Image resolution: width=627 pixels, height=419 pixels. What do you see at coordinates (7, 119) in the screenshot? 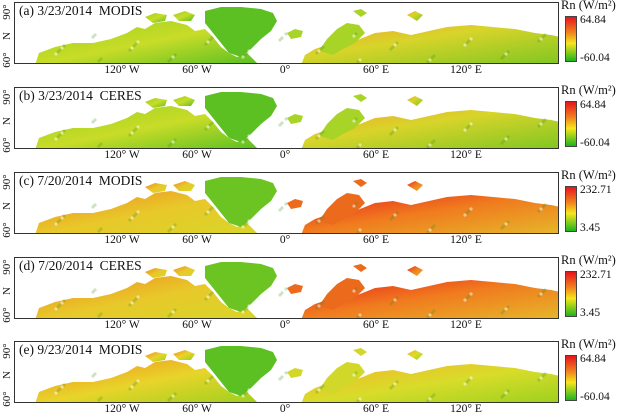
I see `latitude-axis: 90° N 60°` at bounding box center [7, 119].